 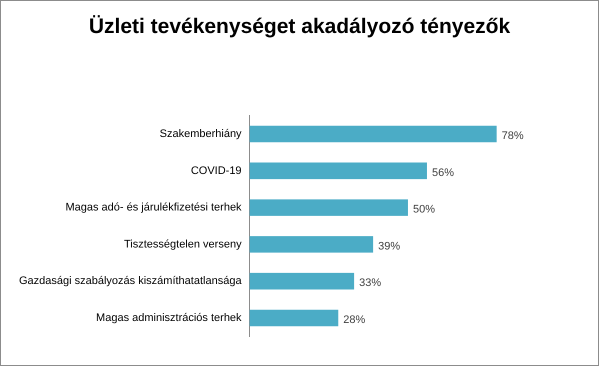 I want to click on data-label: 78%, so click(x=513, y=136).